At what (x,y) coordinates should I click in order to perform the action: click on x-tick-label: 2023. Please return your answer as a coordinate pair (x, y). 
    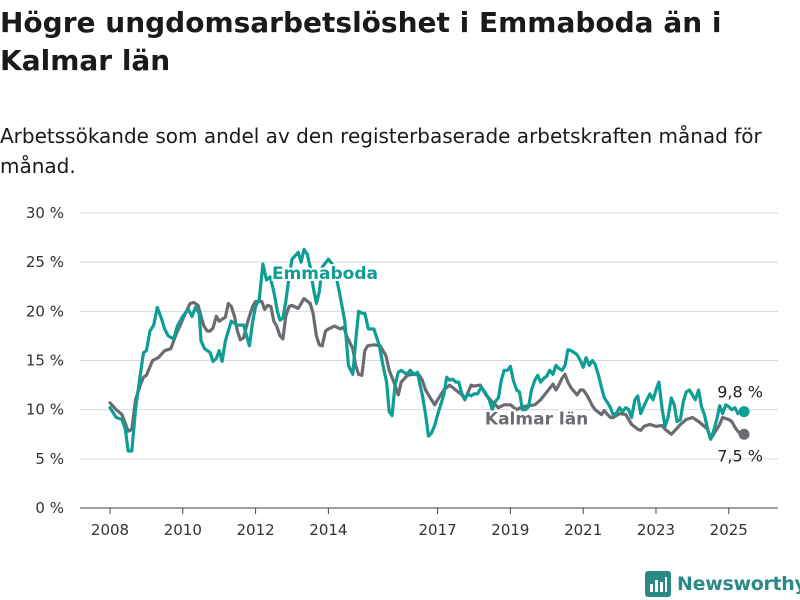
    Looking at the image, I should click on (656, 530).